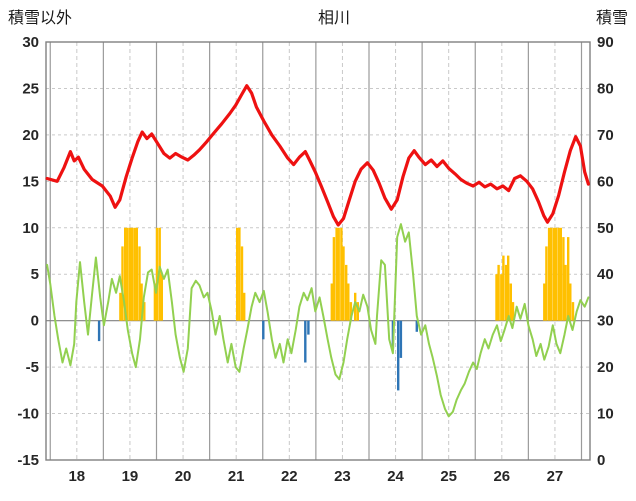  Describe the element at coordinates (605, 88) in the screenshot. I see `right-axis-tick: 80` at that location.